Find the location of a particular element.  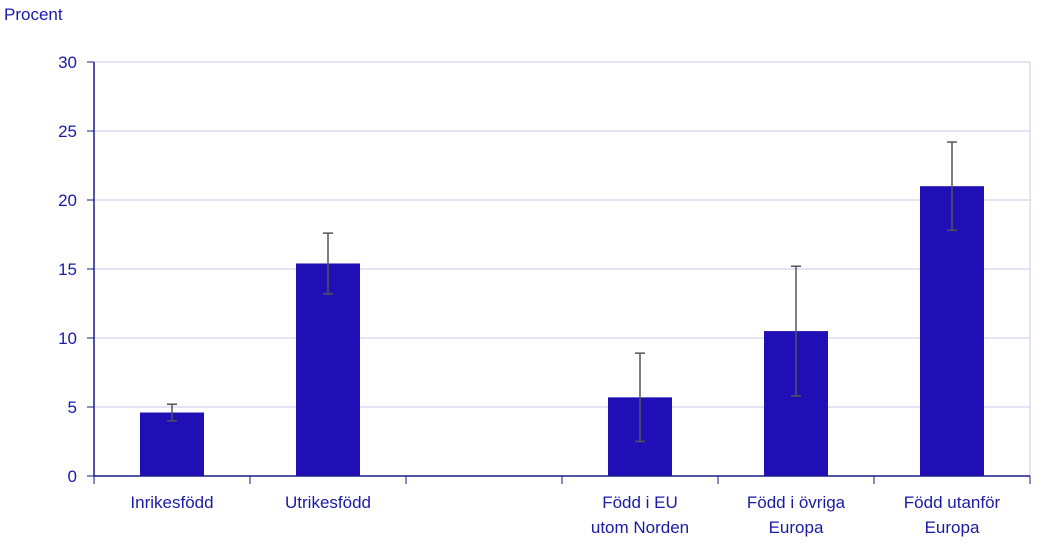

x-category-label: Född i EU is located at coordinates (640, 502).